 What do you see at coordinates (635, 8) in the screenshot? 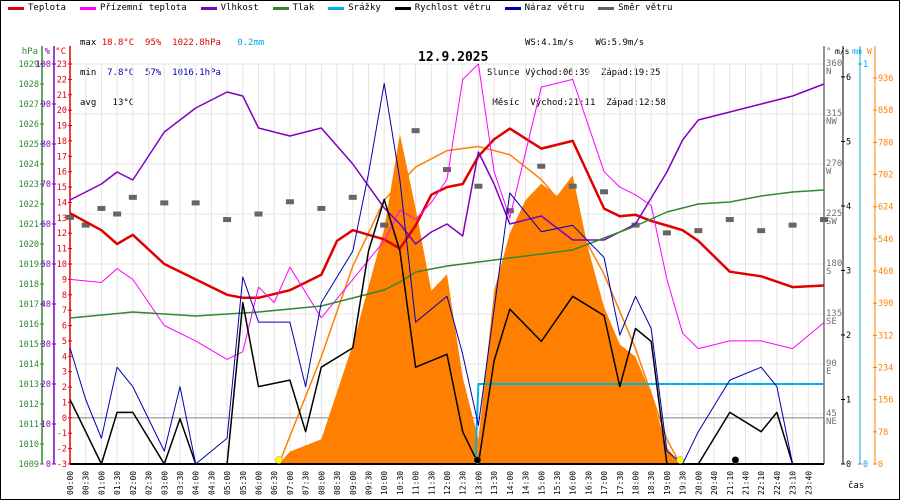
I see `legend-item: Směr větru` at bounding box center [635, 8].